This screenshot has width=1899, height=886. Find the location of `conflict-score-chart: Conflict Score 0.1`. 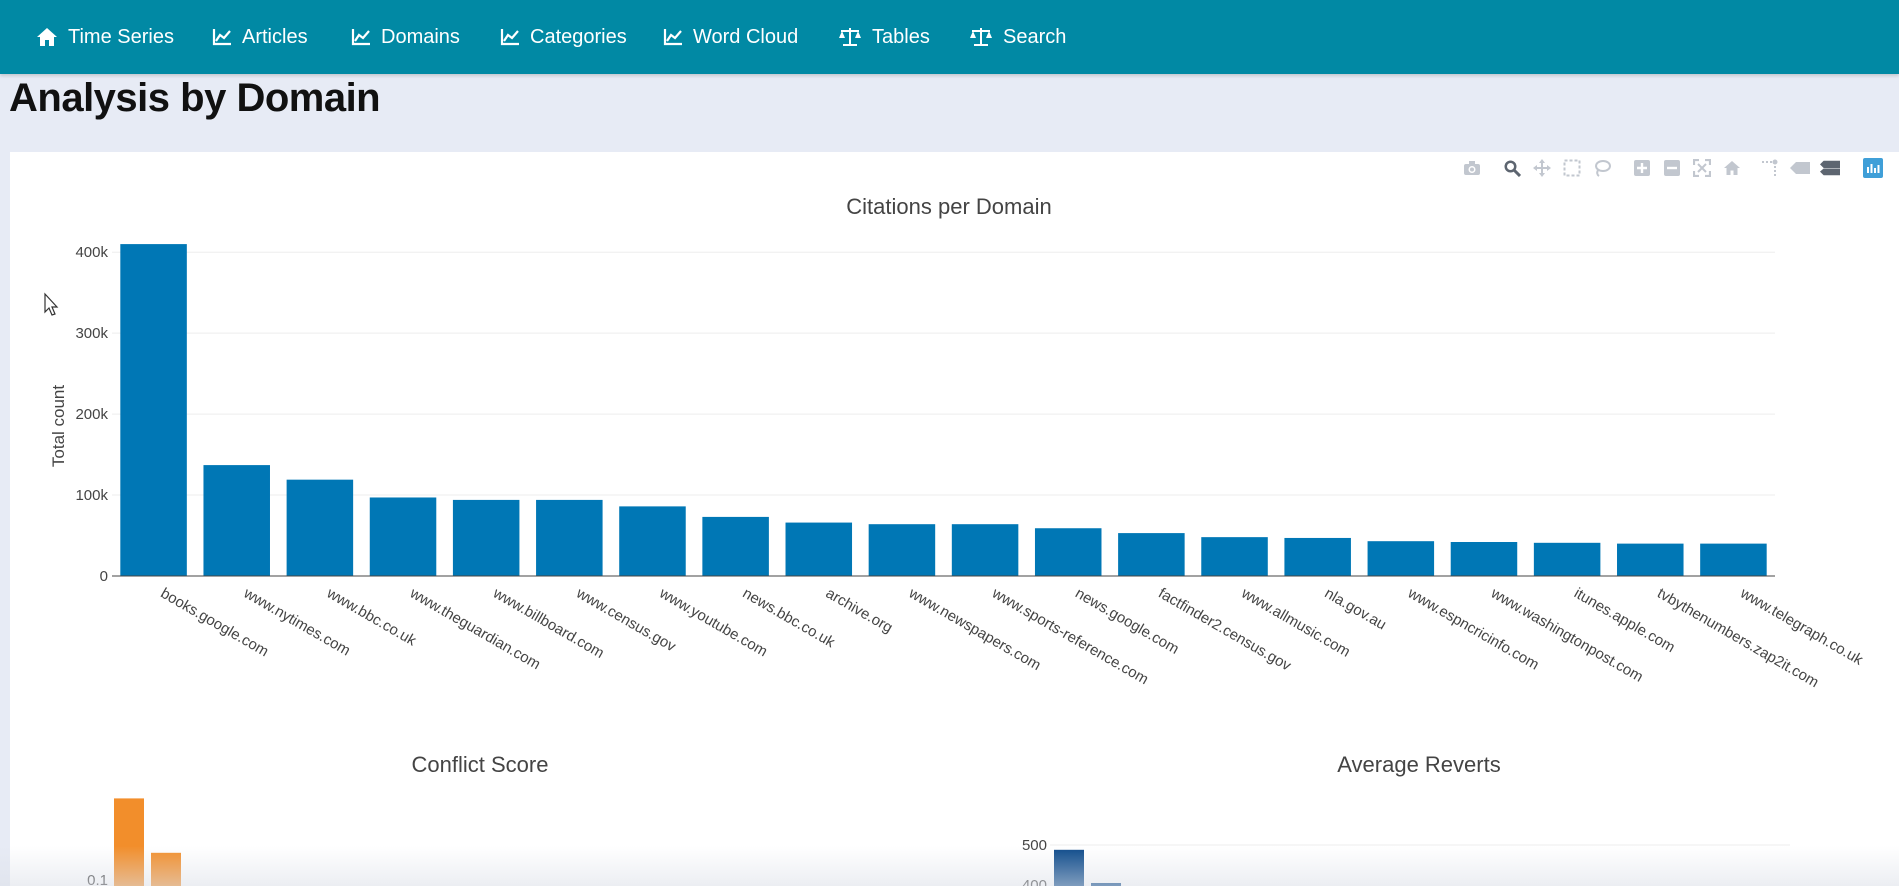

conflict-score-chart: Conflict Score 0.1 is located at coordinates (317, 819).